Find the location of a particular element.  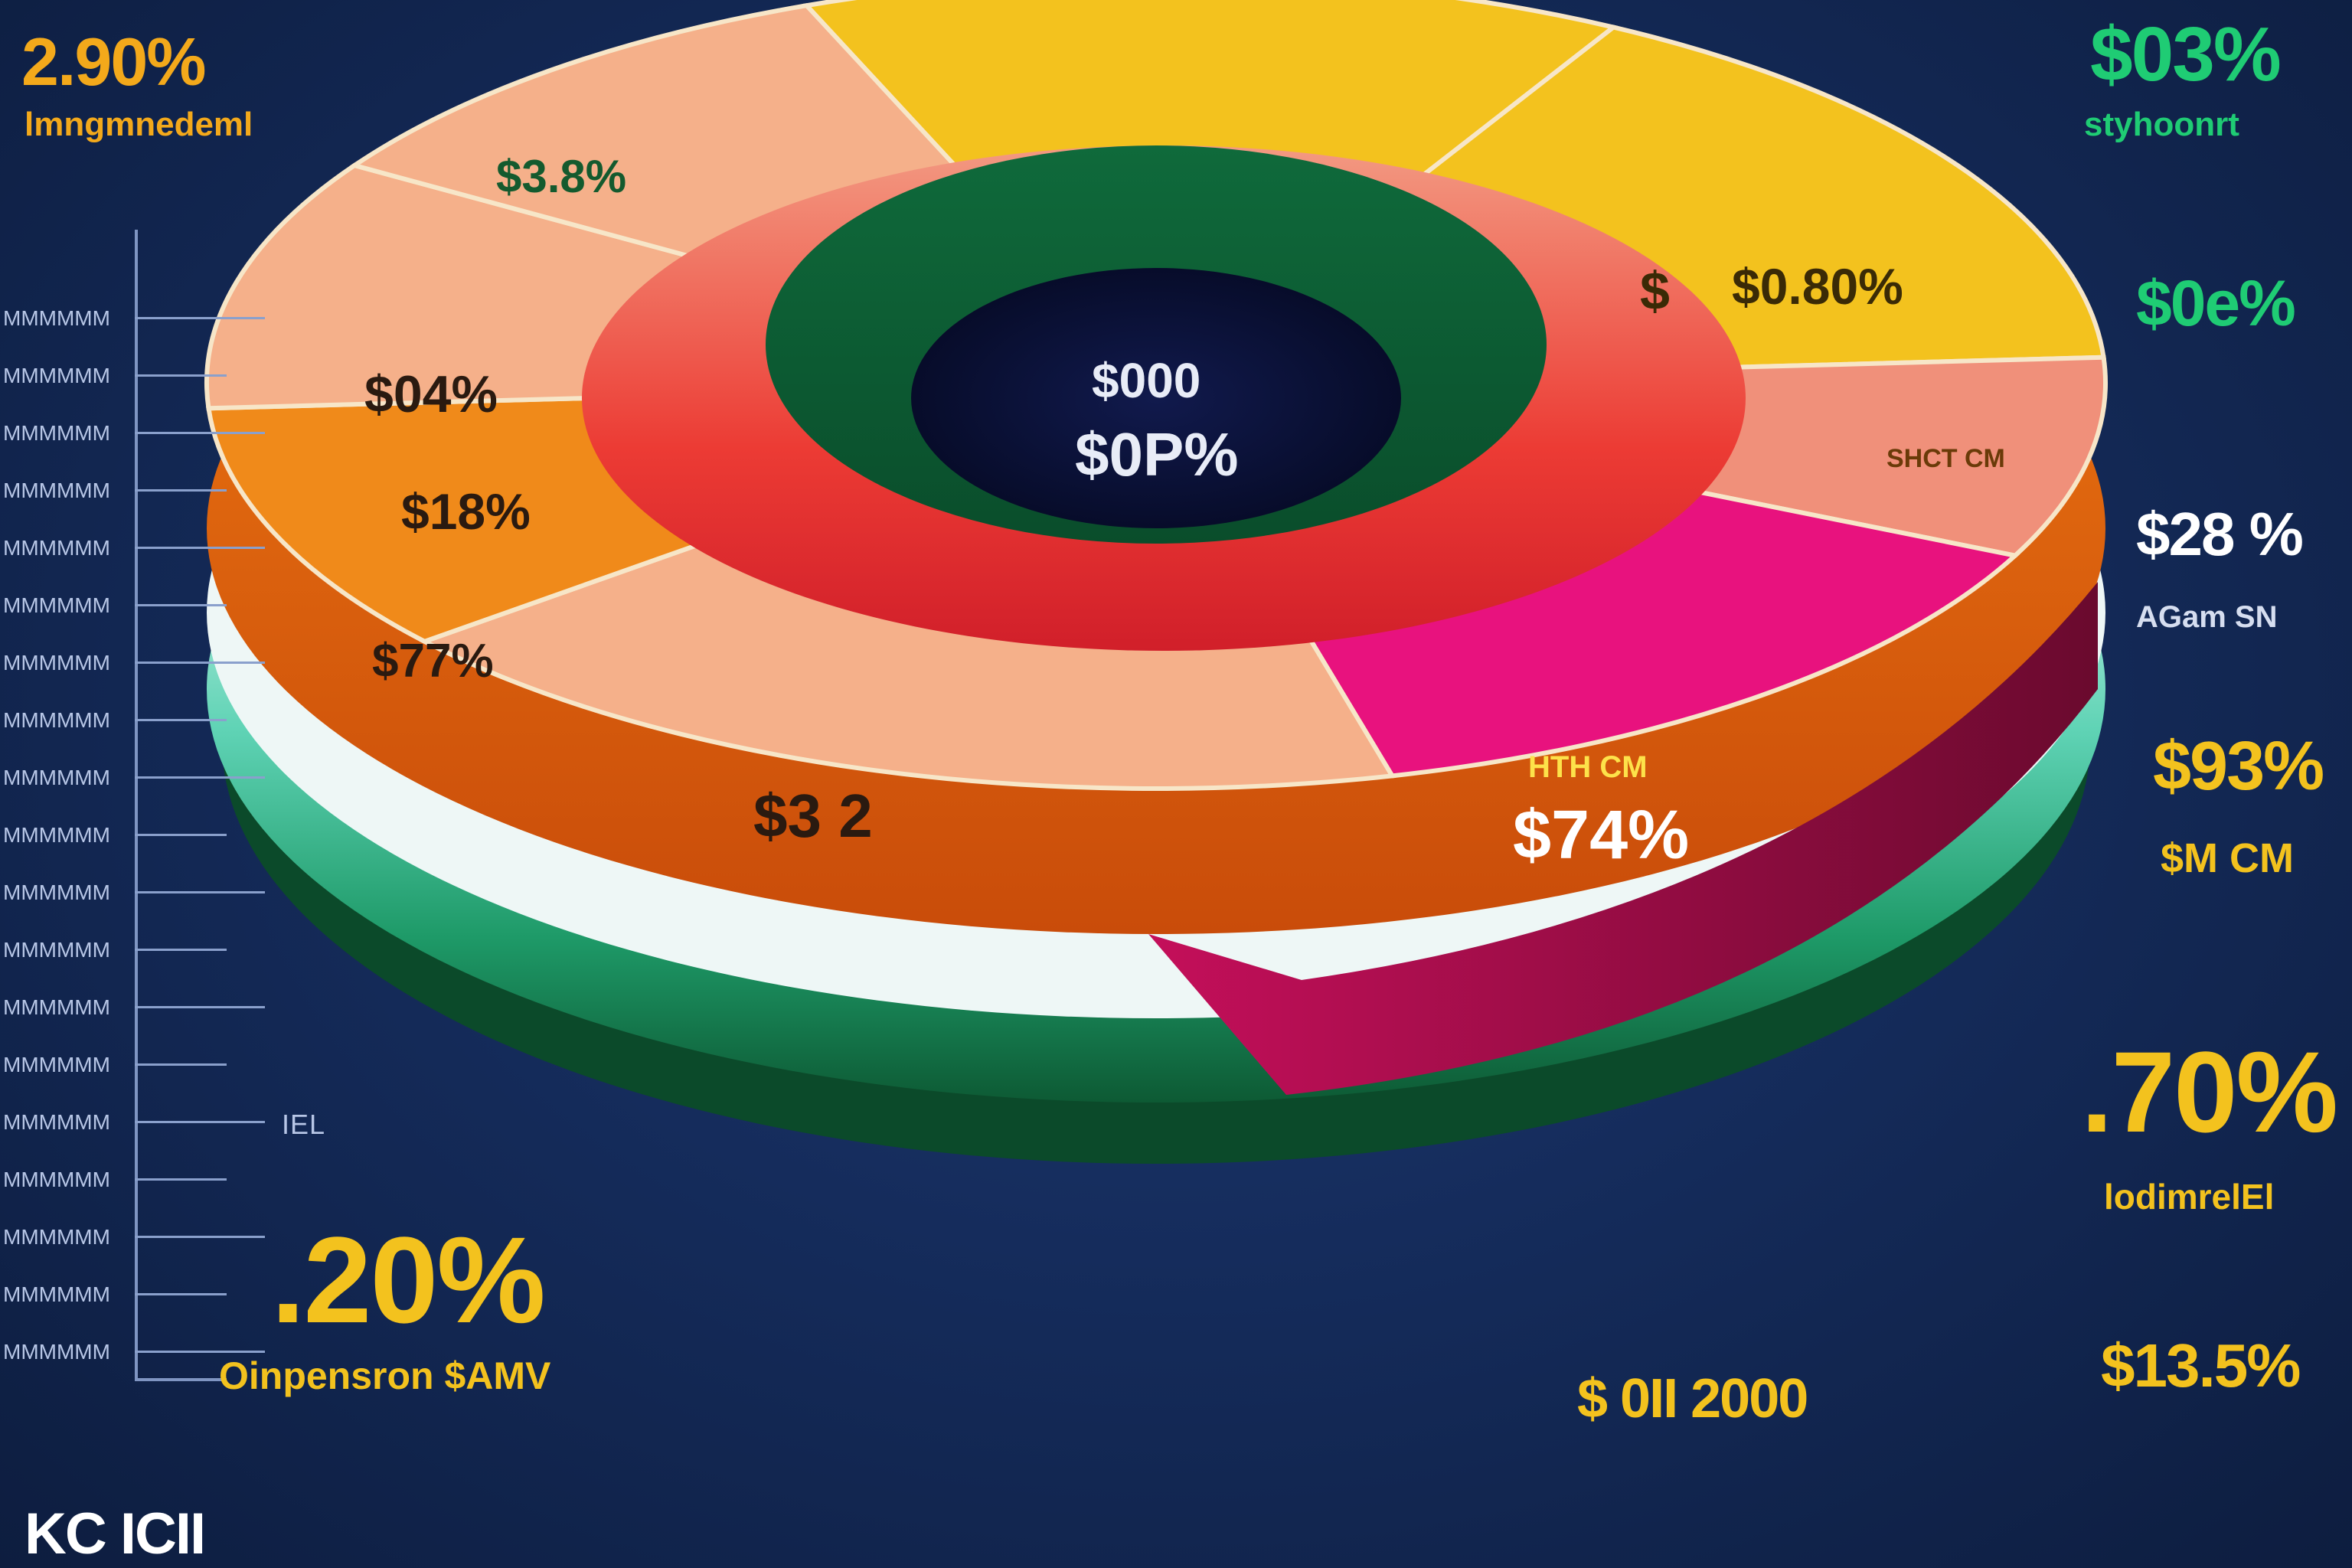

left-axis-baseline is located at coordinates (181, 1379).